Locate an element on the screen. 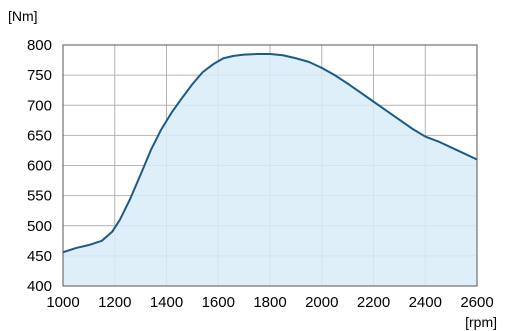 This screenshot has width=514, height=331. y-unit-label: [Nm] is located at coordinates (23, 16).